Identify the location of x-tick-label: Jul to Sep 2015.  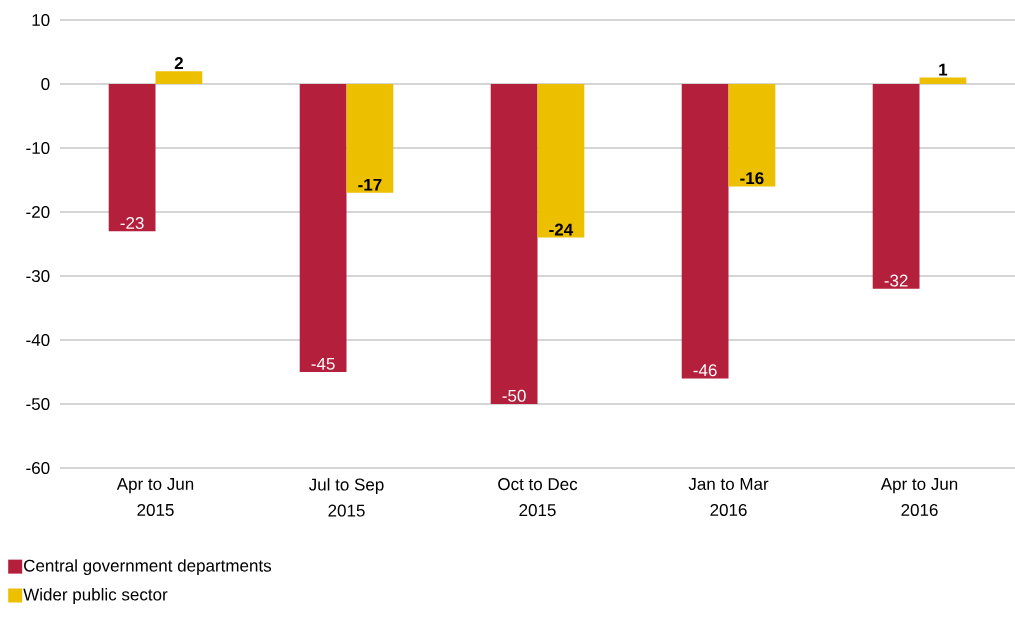
(346, 497).